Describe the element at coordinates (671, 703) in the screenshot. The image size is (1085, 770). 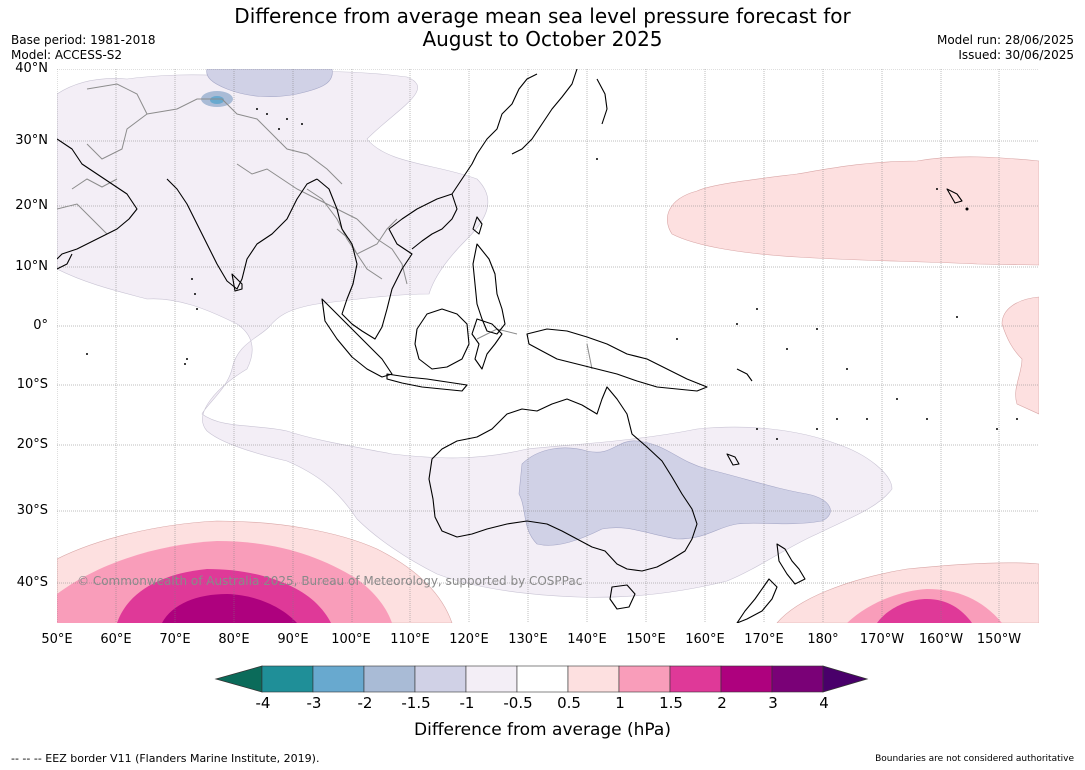
I see `colorbar-label: 1.5` at that location.